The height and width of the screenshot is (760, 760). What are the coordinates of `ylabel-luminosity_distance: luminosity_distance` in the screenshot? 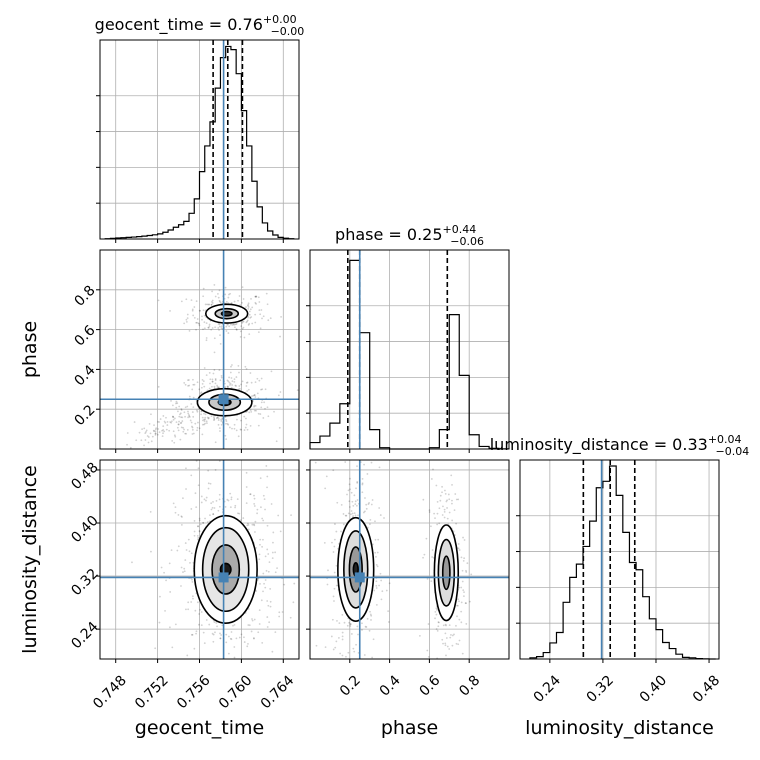 It's located at (30, 559).